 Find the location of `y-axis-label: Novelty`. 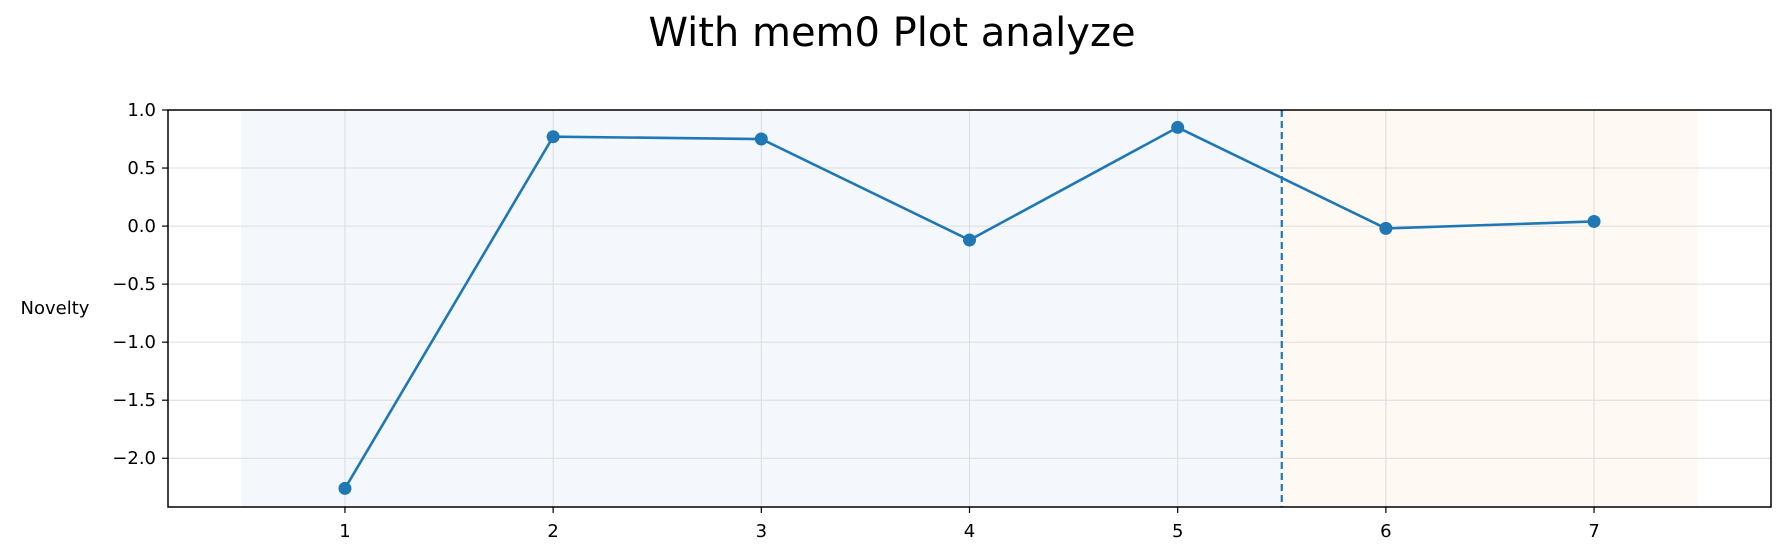

y-axis-label: Novelty is located at coordinates (55, 308).